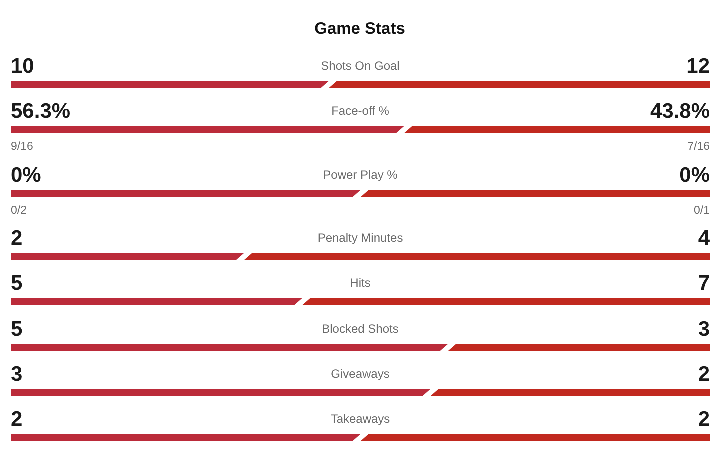 The height and width of the screenshot is (454, 720). Describe the element at coordinates (698, 66) in the screenshot. I see `data-label: 12` at that location.